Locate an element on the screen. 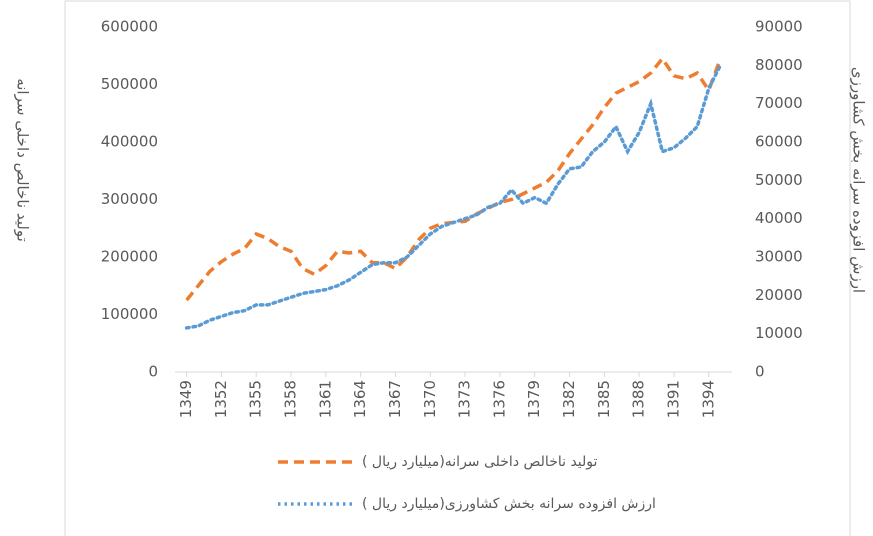 The height and width of the screenshot is (536, 873). x-tick-label: 1388 is located at coordinates (639, 399).